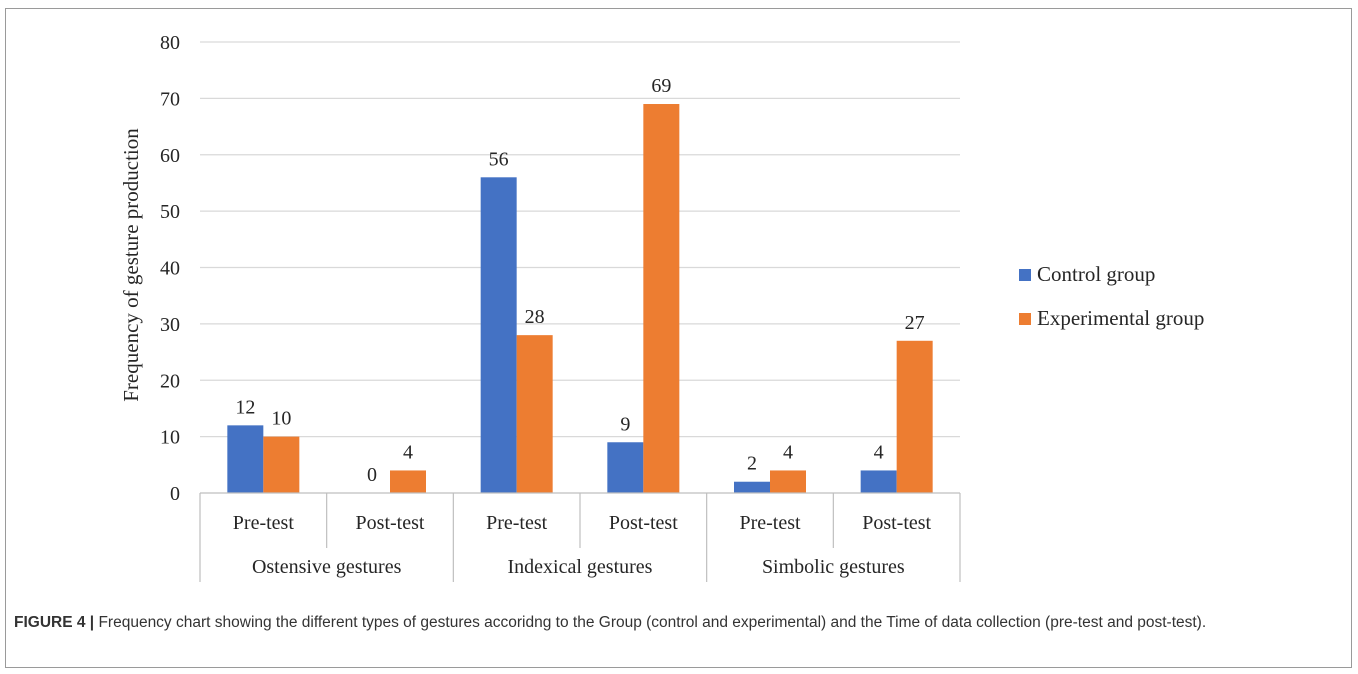  What do you see at coordinates (372, 475) in the screenshot?
I see `data-label: 0` at bounding box center [372, 475].